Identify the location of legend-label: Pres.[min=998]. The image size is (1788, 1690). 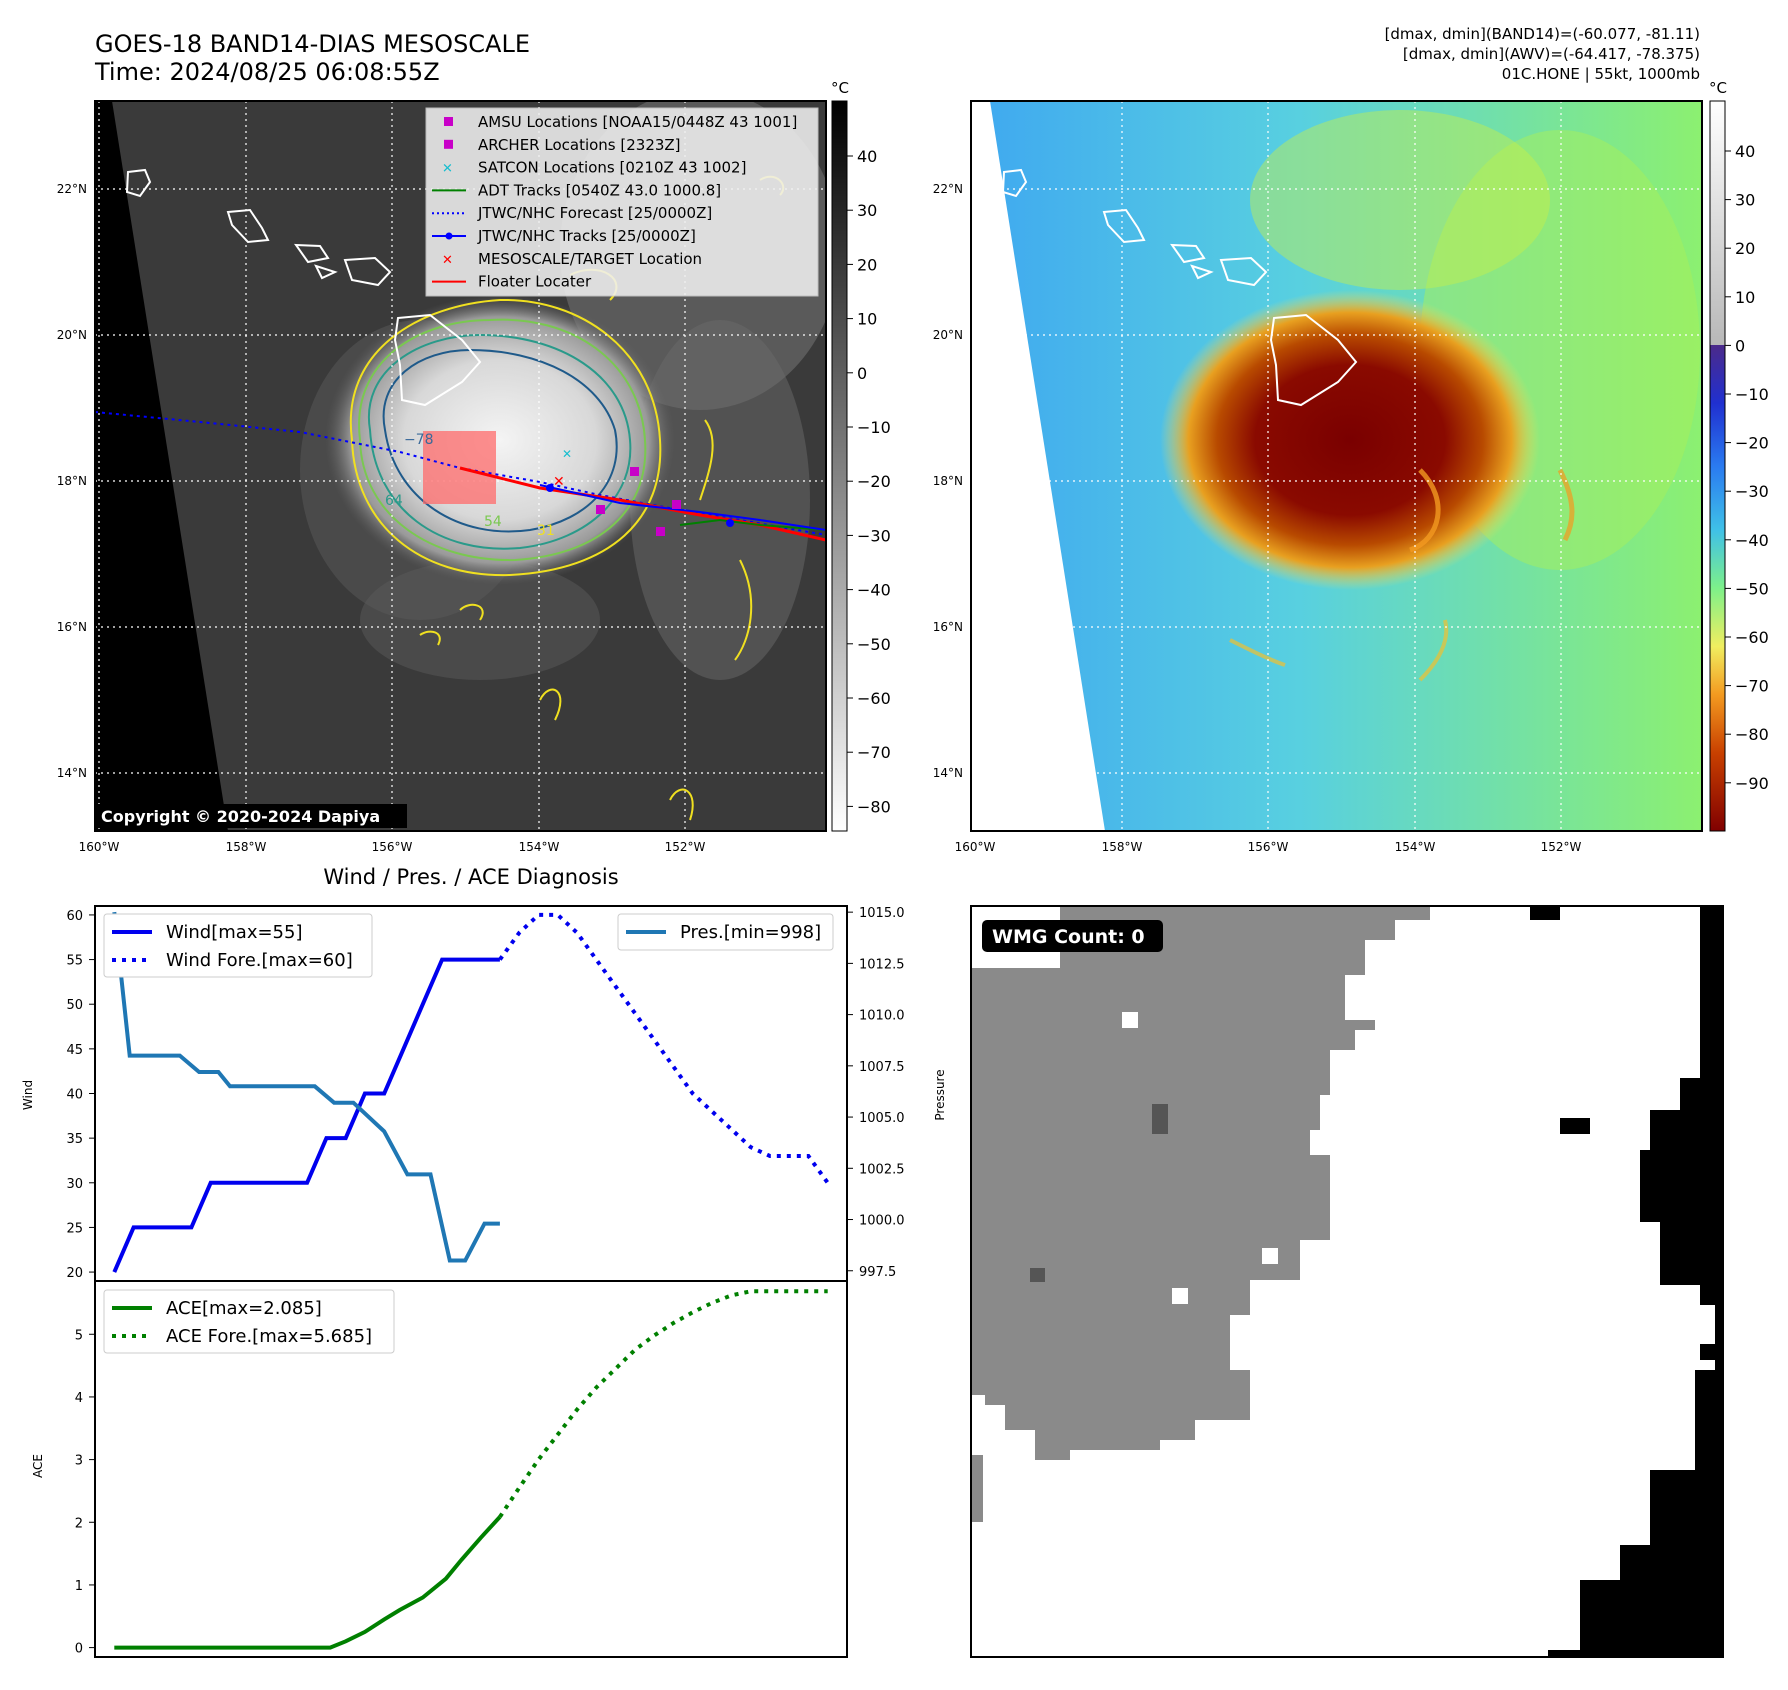
(750, 932).